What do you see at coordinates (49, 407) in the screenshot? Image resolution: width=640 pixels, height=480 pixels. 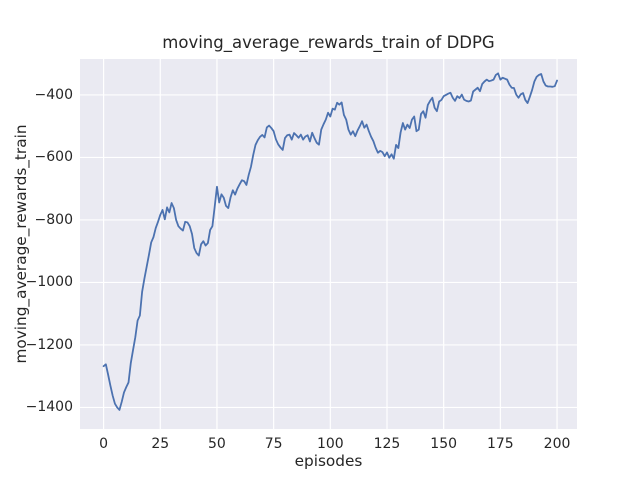 I see `y-tick-label: −1400` at bounding box center [49, 407].